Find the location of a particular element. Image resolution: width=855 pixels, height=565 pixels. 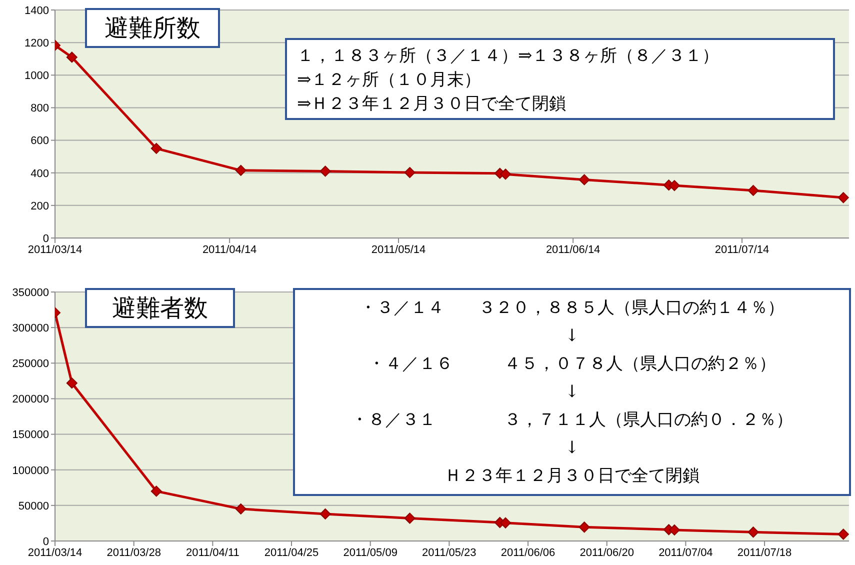

y-tick-label: 100000 is located at coordinates (30, 470).